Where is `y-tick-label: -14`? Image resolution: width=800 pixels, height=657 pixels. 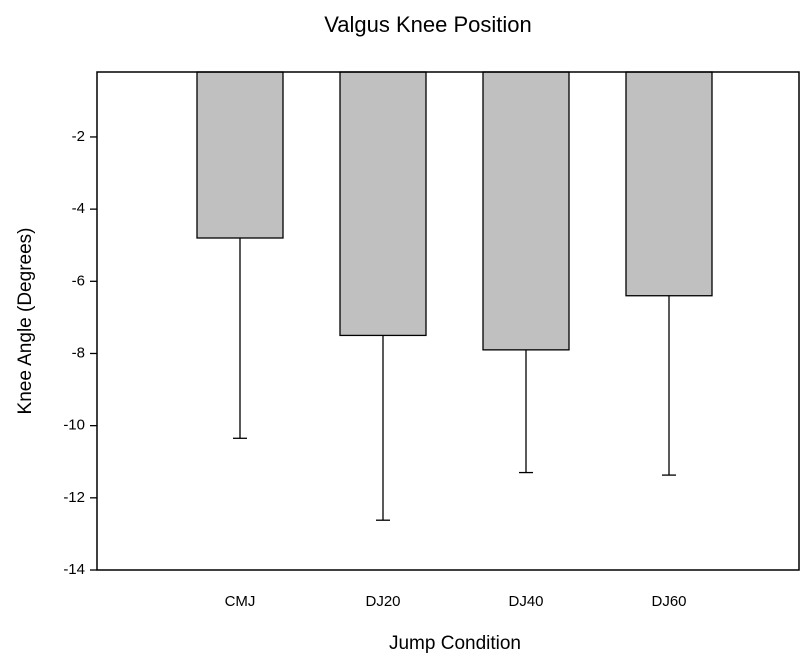 y-tick-label: -14 is located at coordinates (74, 569).